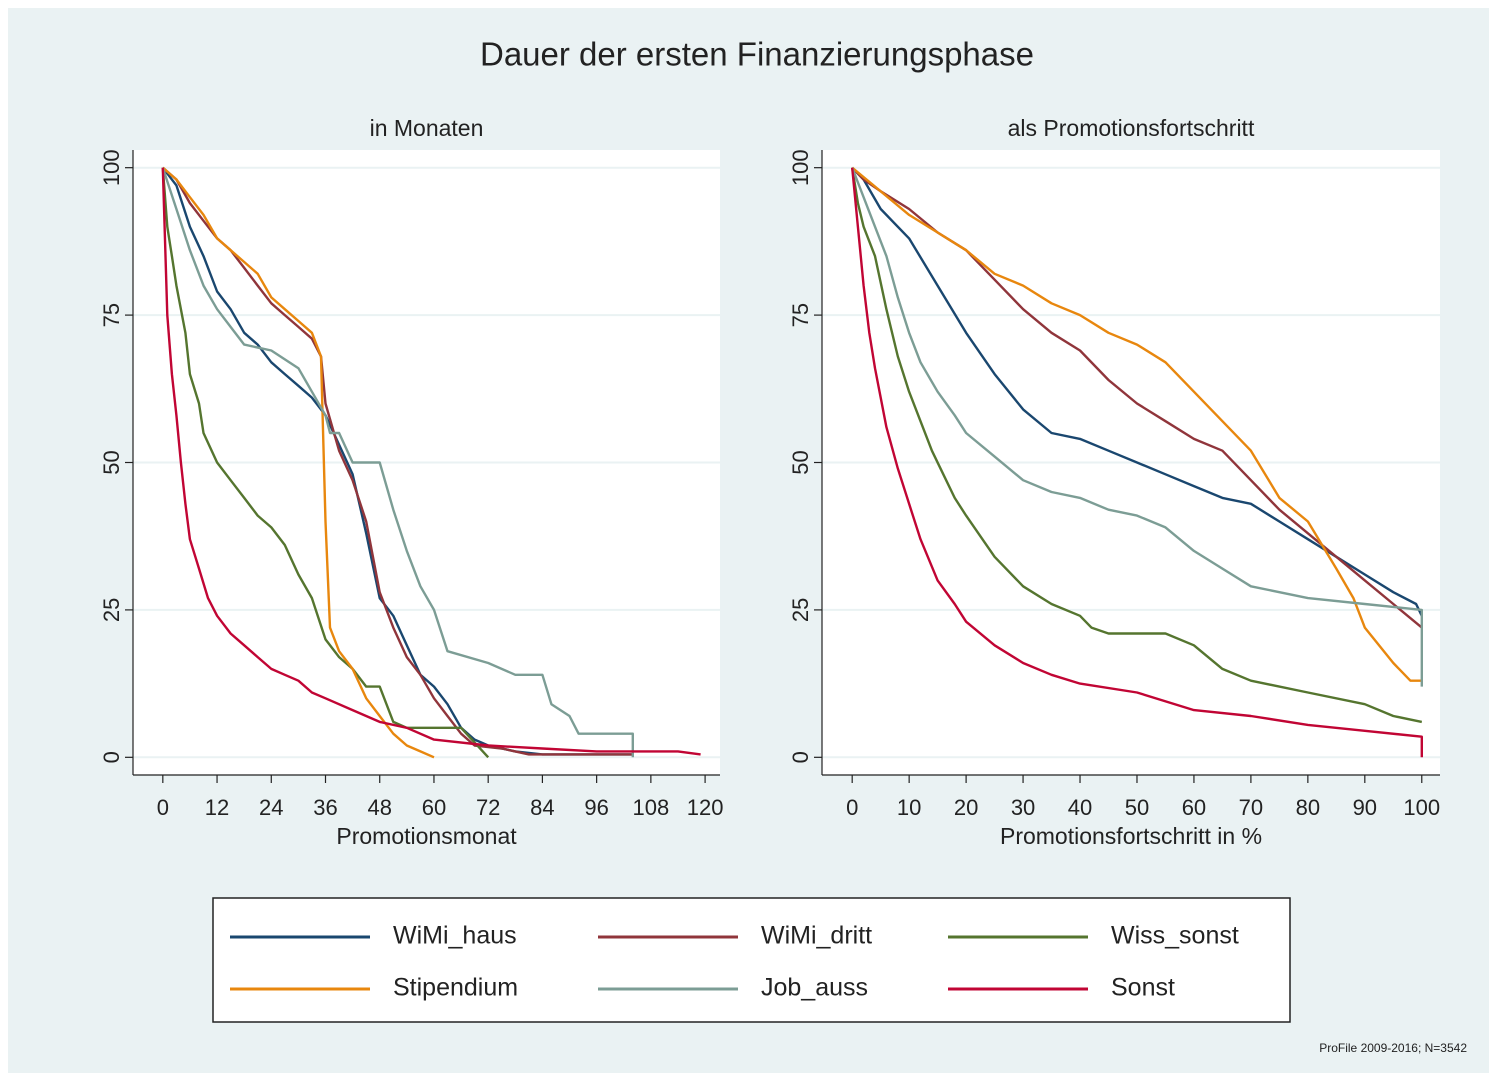 This screenshot has height=1086, width=1497. What do you see at coordinates (426, 836) in the screenshot?
I see `x-axis-title: Promotionsmonat` at bounding box center [426, 836].